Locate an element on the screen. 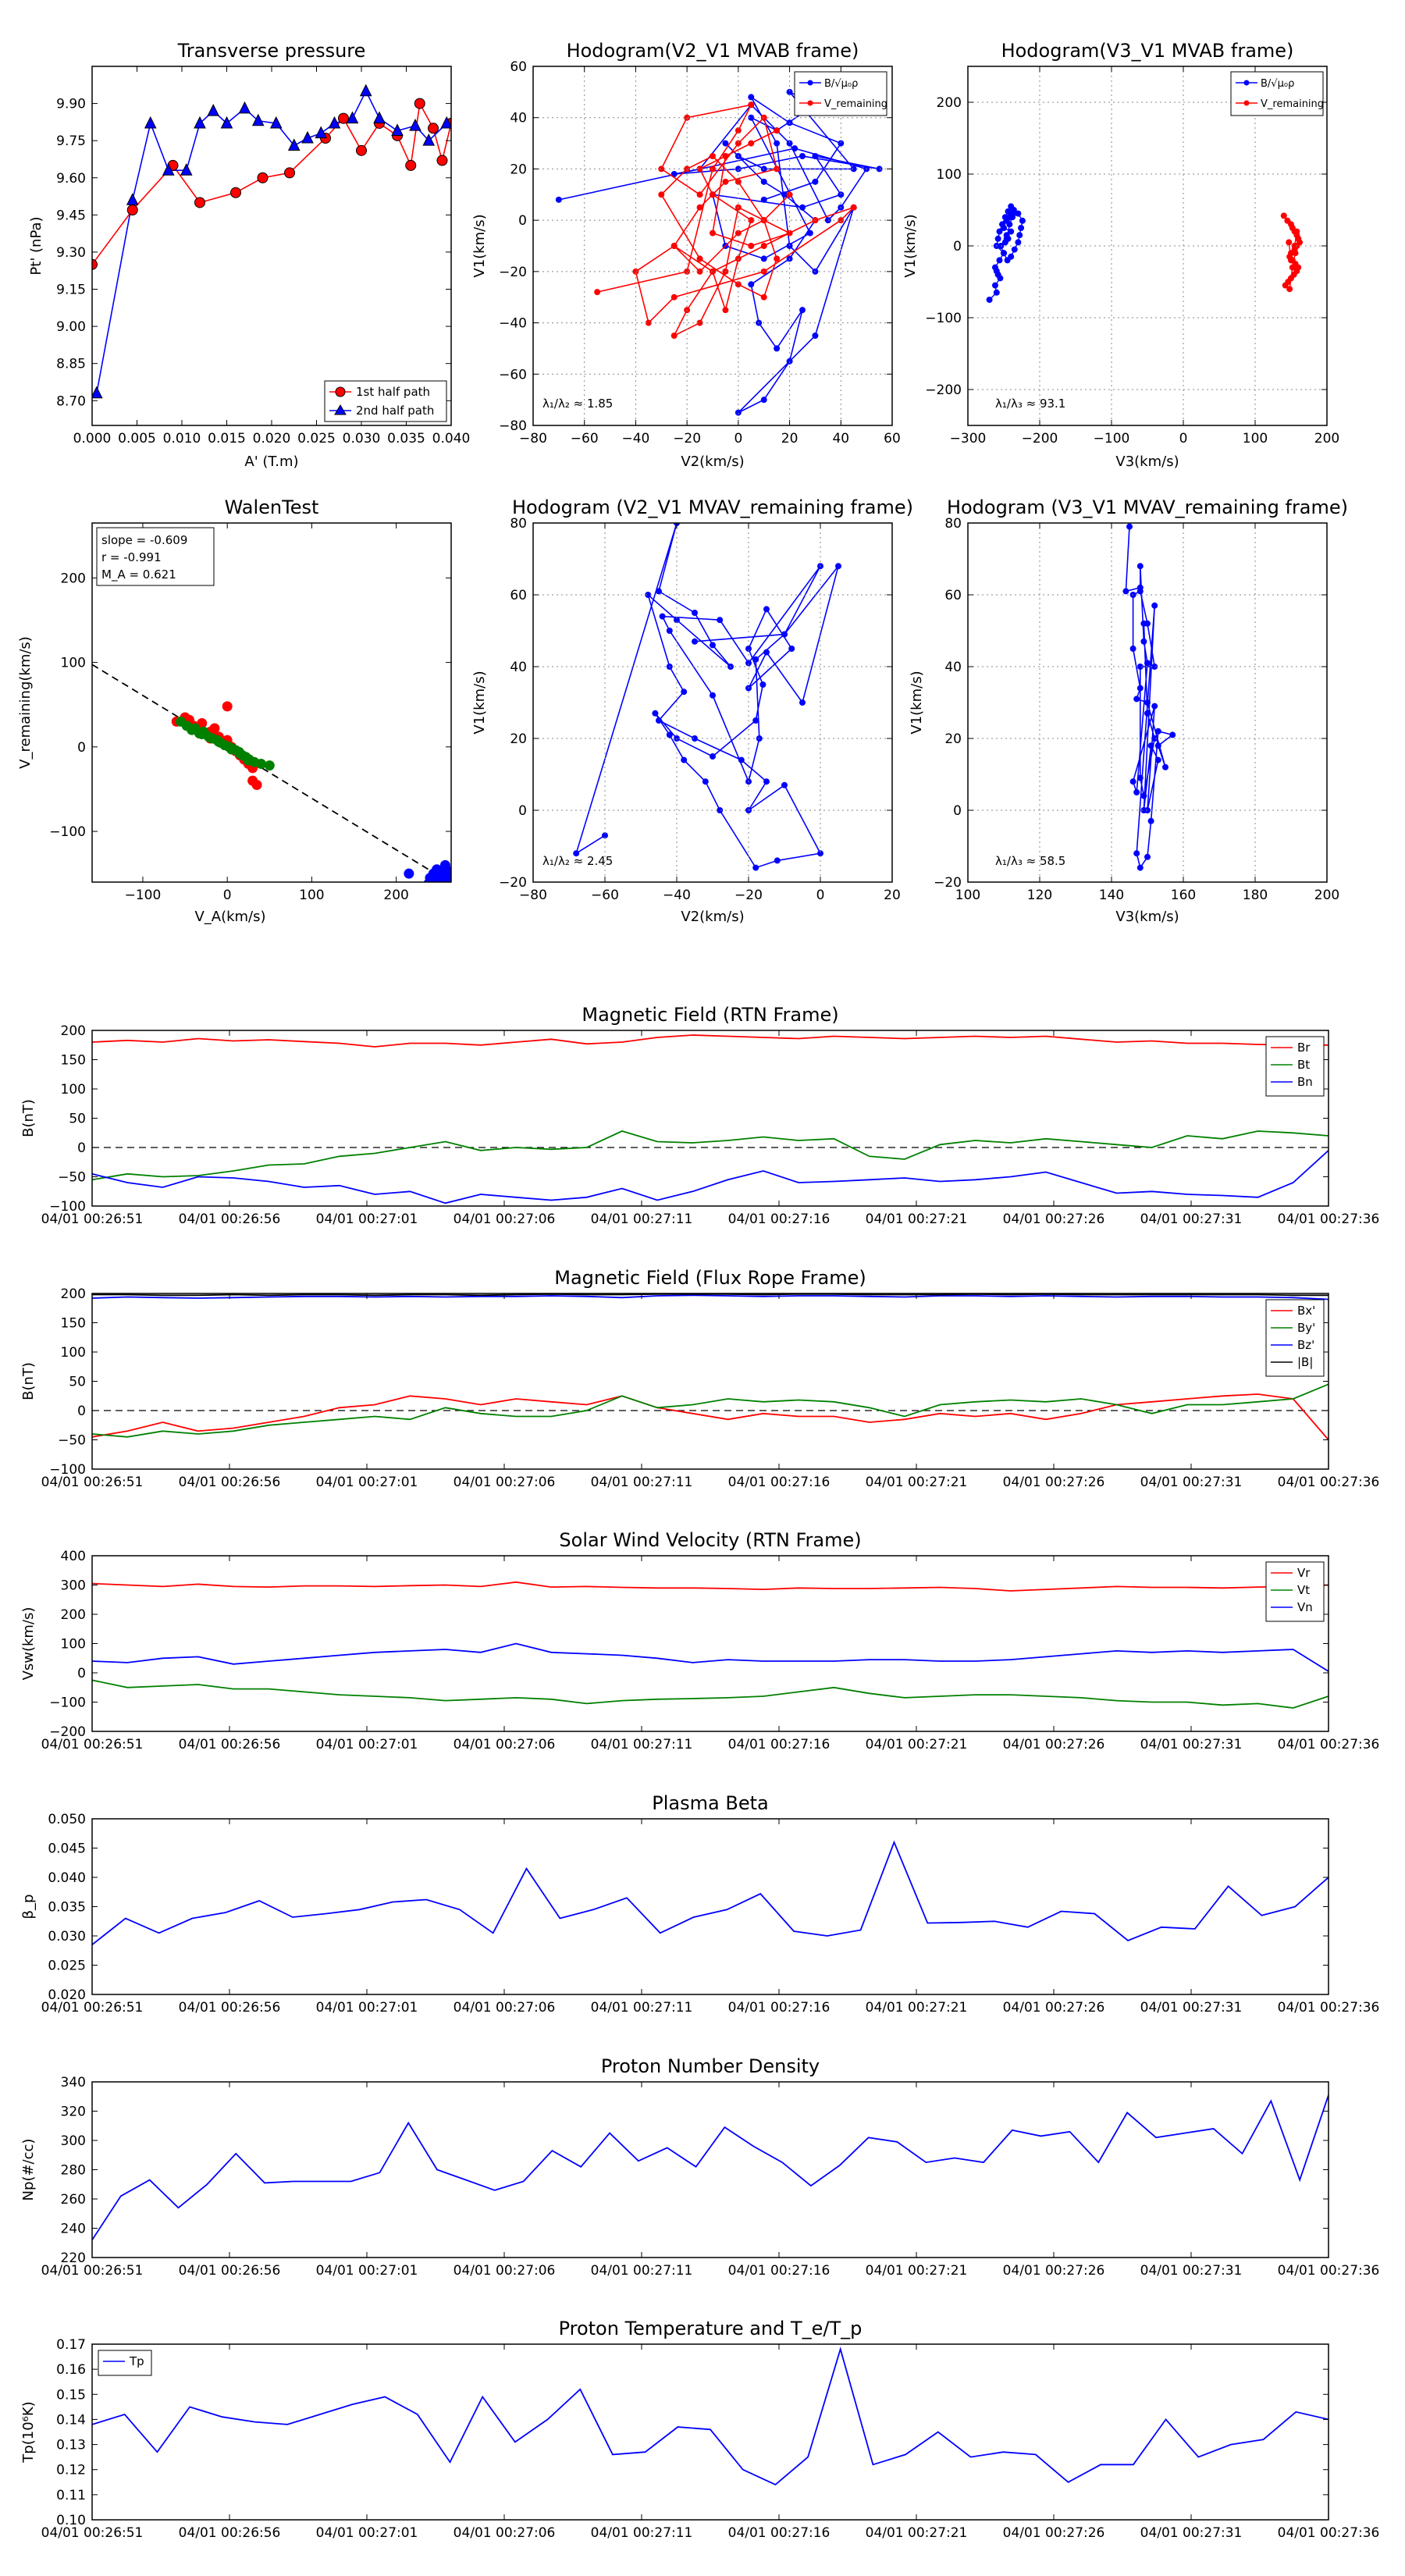  pt-second-half-line is located at coordinates (271, 241).